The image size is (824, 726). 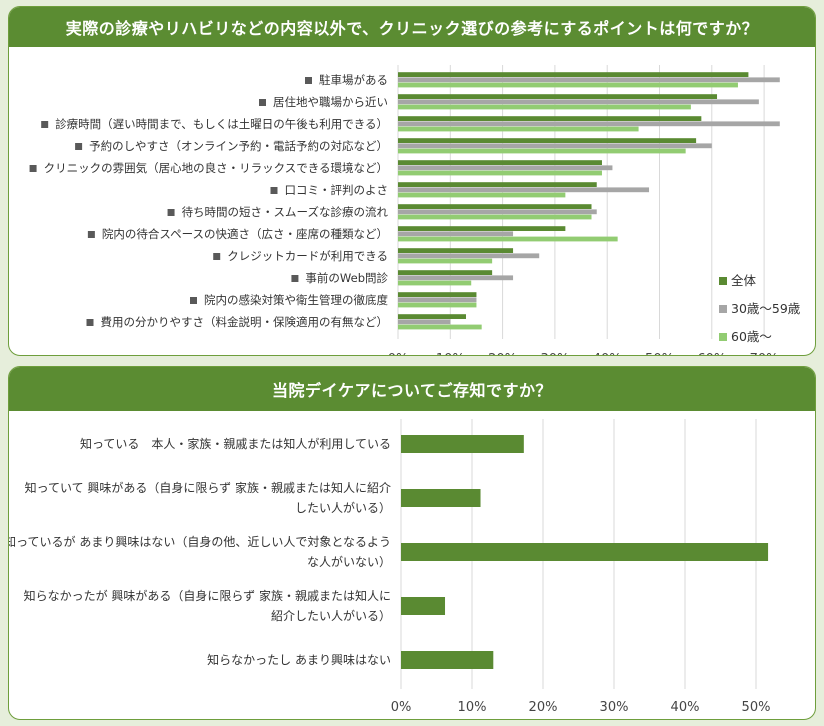 I want to click on chart-title: 当院デイケアについてご存知ですか？, so click(x=412, y=389).